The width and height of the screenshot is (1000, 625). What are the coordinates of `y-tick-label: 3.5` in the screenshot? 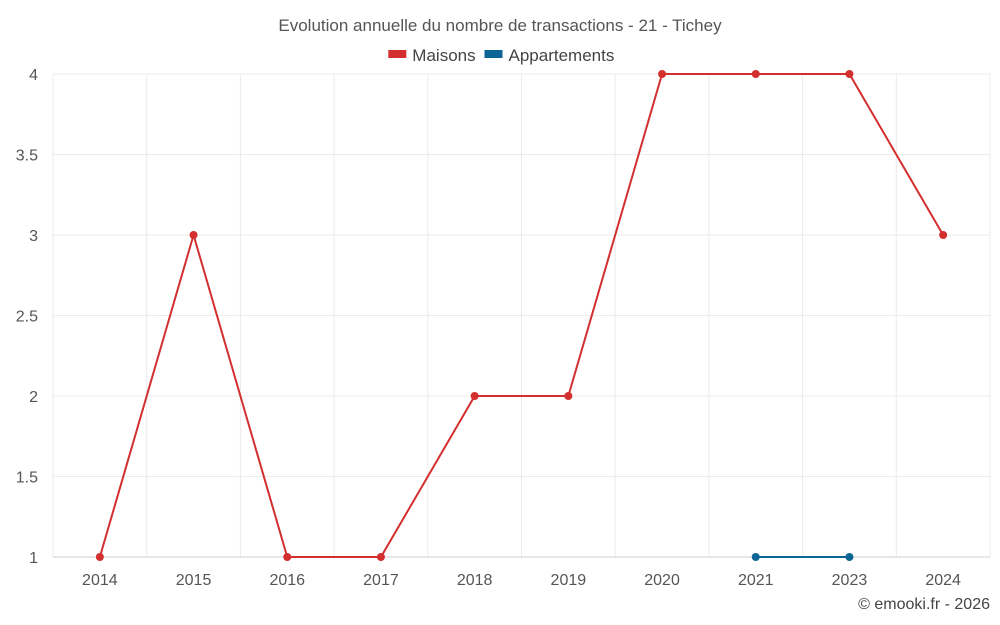 It's located at (27, 156).